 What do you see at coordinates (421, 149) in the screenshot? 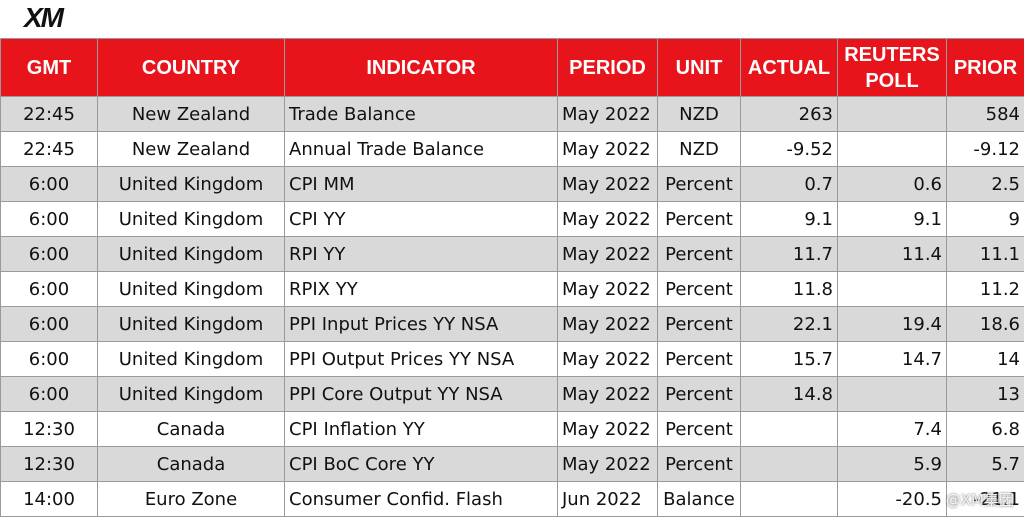
I see `table-cell: Annual Trade Balance` at bounding box center [421, 149].